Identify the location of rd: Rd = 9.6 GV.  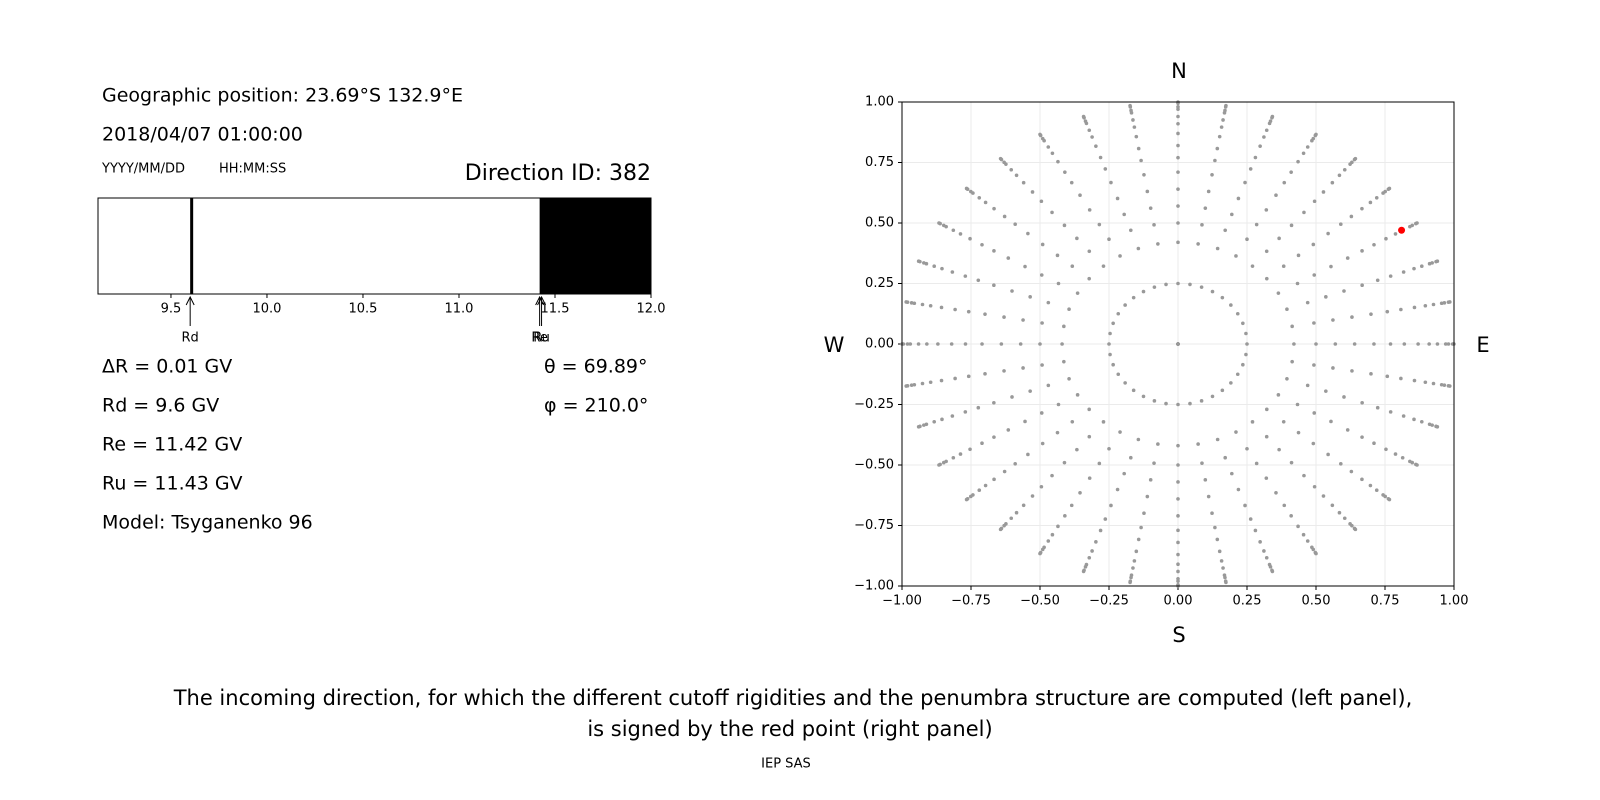
(160, 406).